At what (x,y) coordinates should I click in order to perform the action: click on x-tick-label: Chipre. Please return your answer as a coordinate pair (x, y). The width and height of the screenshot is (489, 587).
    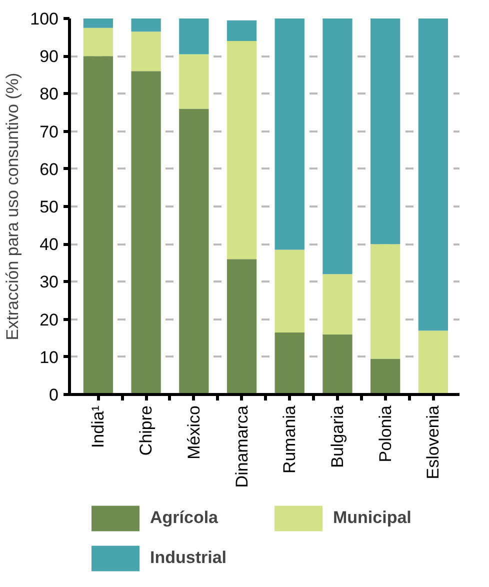
    Looking at the image, I should click on (146, 430).